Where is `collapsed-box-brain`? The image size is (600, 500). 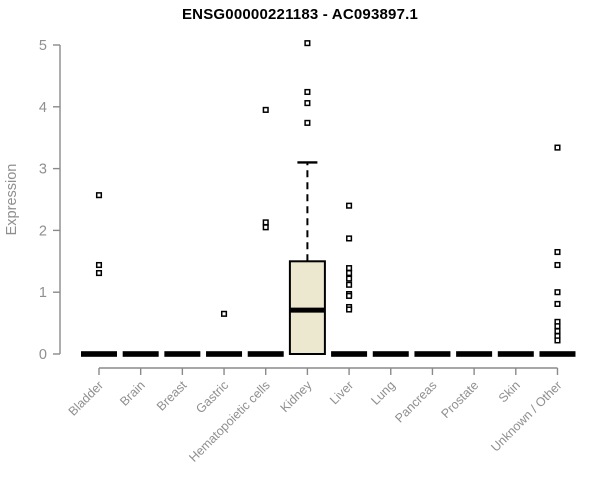
collapsed-box-brain is located at coordinates (140, 354).